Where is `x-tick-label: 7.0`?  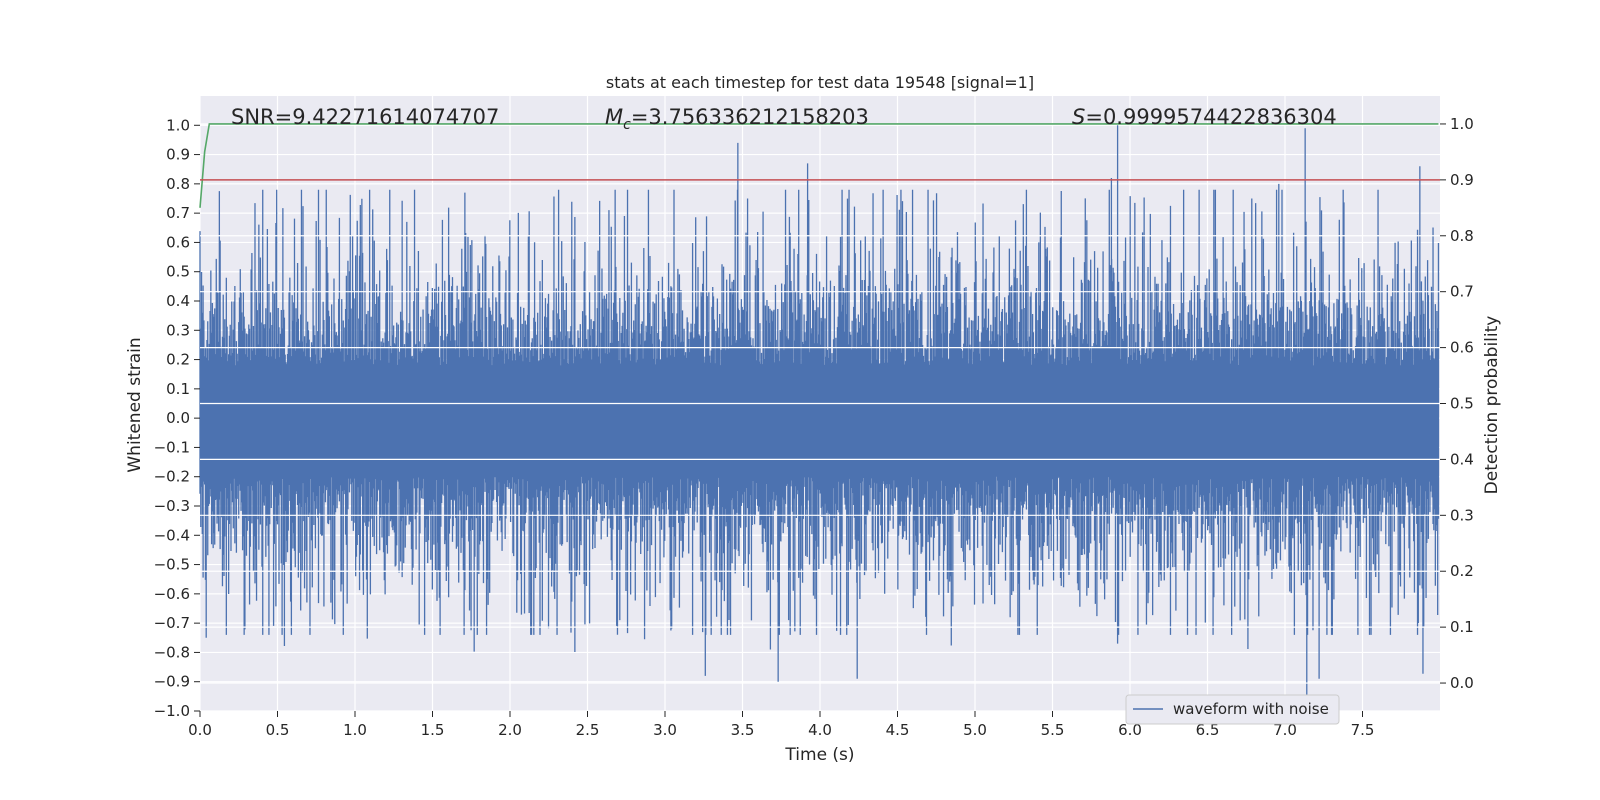 x-tick-label: 7.0 is located at coordinates (1285, 730).